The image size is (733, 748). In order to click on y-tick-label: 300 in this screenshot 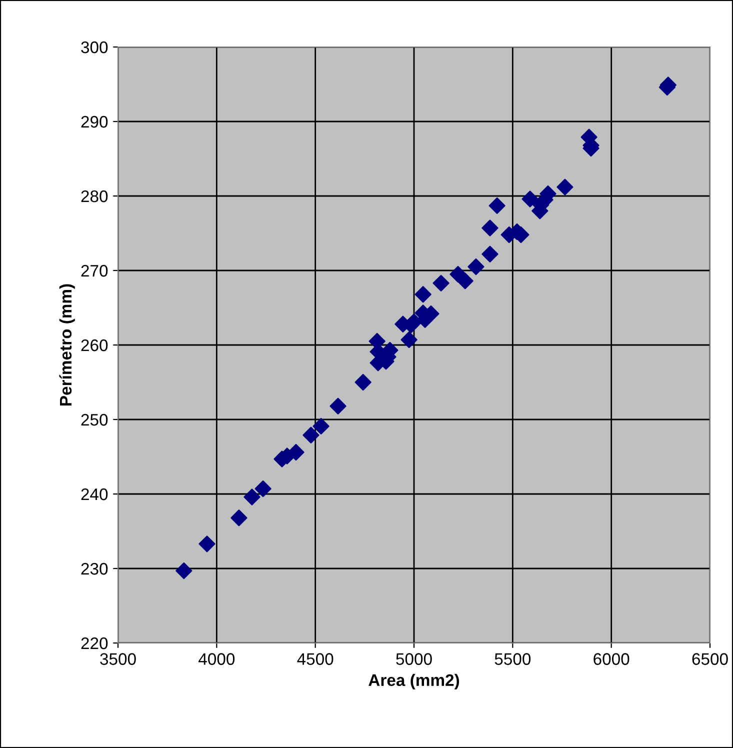, I will do `click(94, 47)`.